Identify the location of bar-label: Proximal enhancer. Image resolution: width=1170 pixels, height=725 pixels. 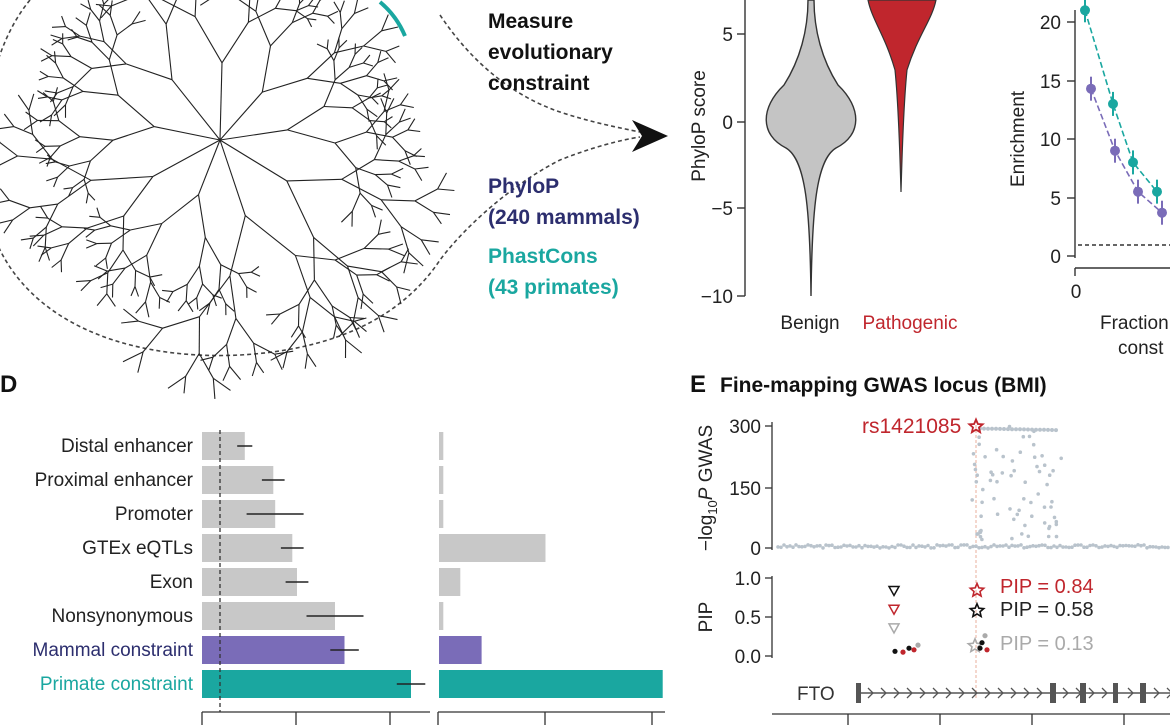
(114, 480).